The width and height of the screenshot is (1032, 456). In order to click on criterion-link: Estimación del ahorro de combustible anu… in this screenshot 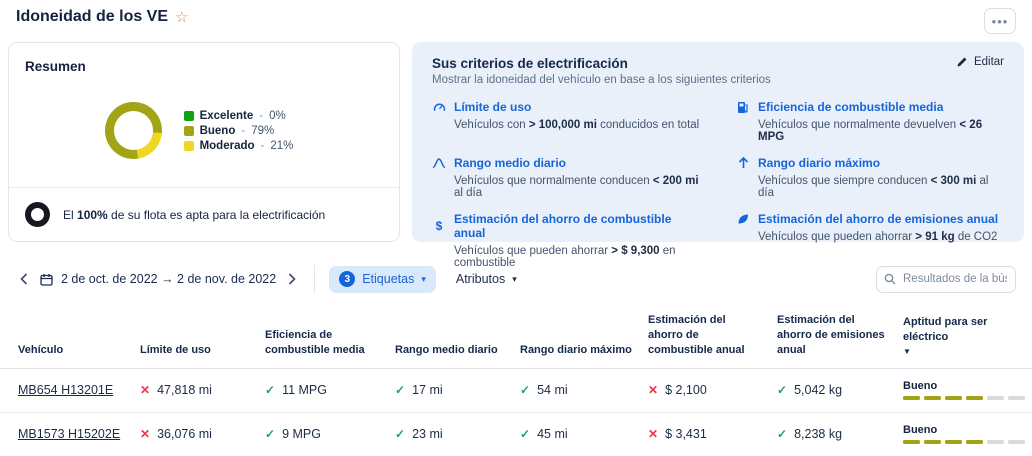, I will do `click(563, 226)`.